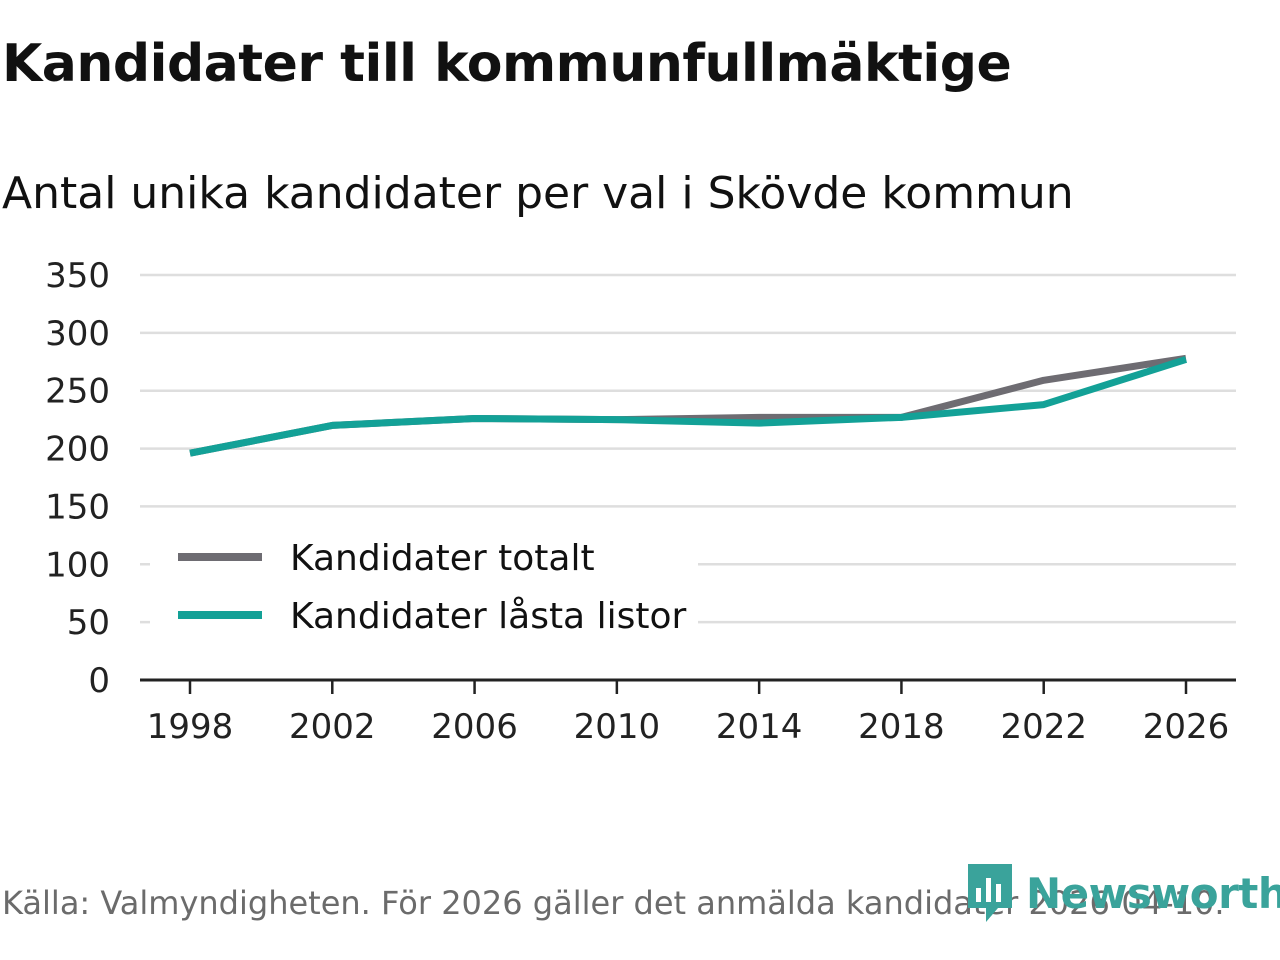 Image resolution: width=1280 pixels, height=960 pixels. What do you see at coordinates (1153, 893) in the screenshot?
I see `brand-name: Newsworthy` at bounding box center [1153, 893].